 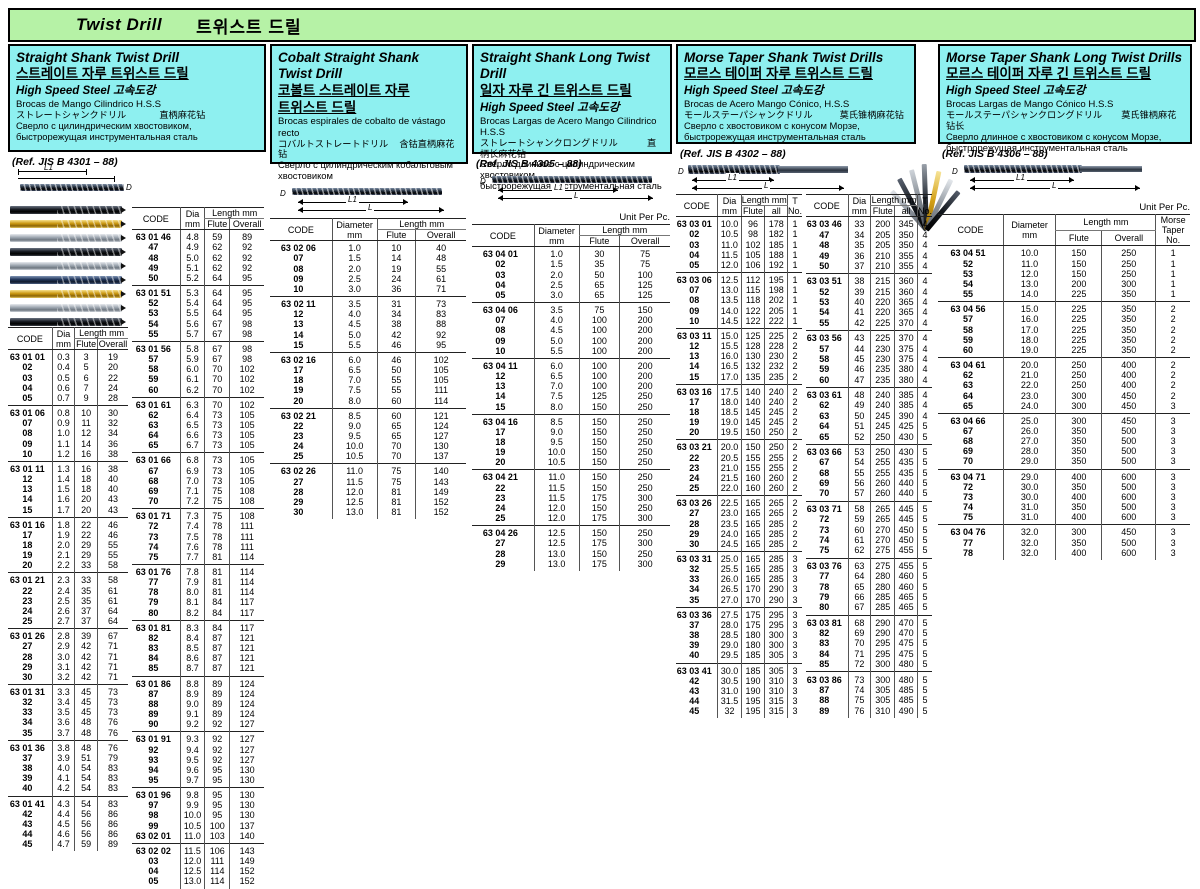 I want to click on cell-code: 85, so click(x=153, y=668).